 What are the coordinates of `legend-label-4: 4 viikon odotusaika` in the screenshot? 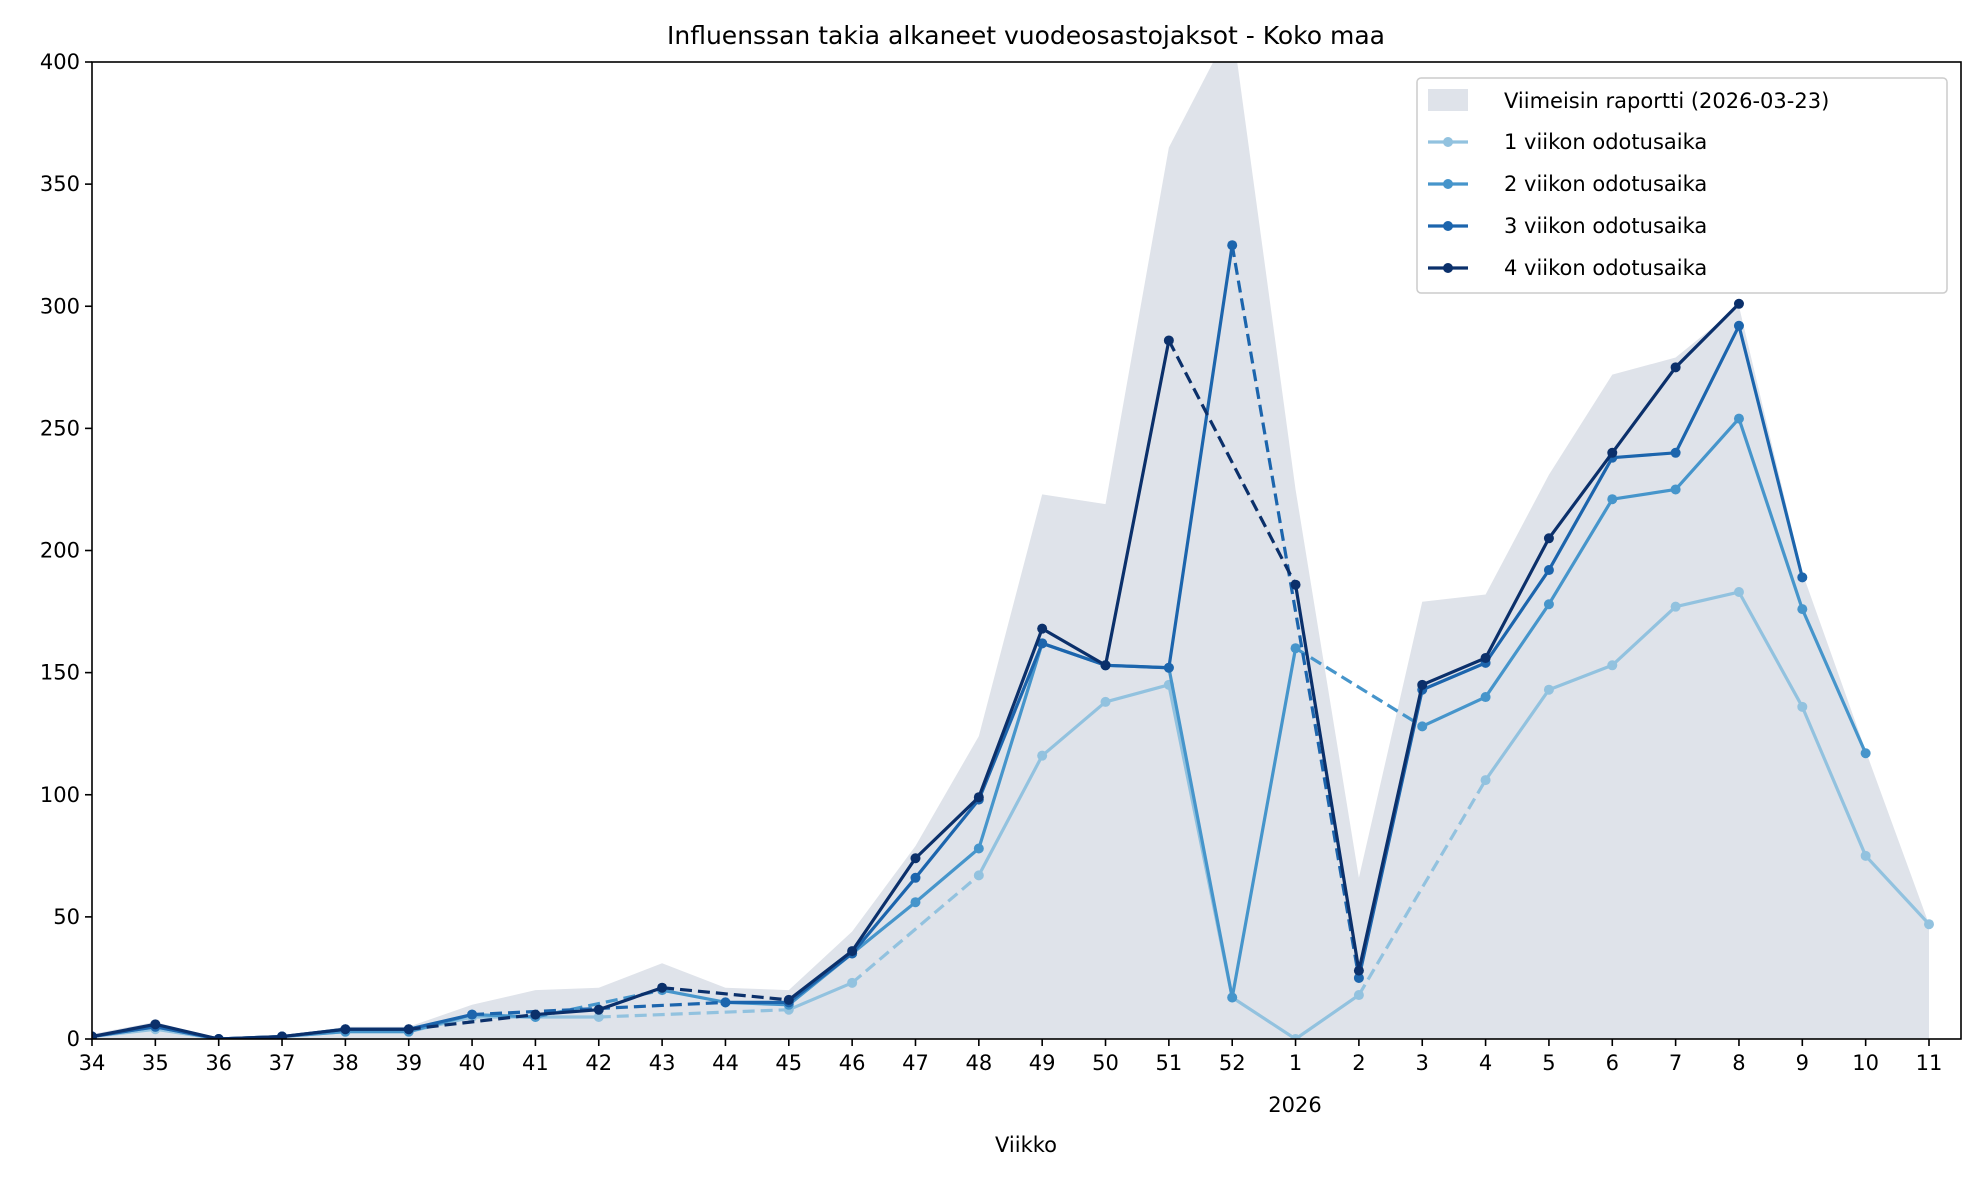 It's located at (1605, 268).